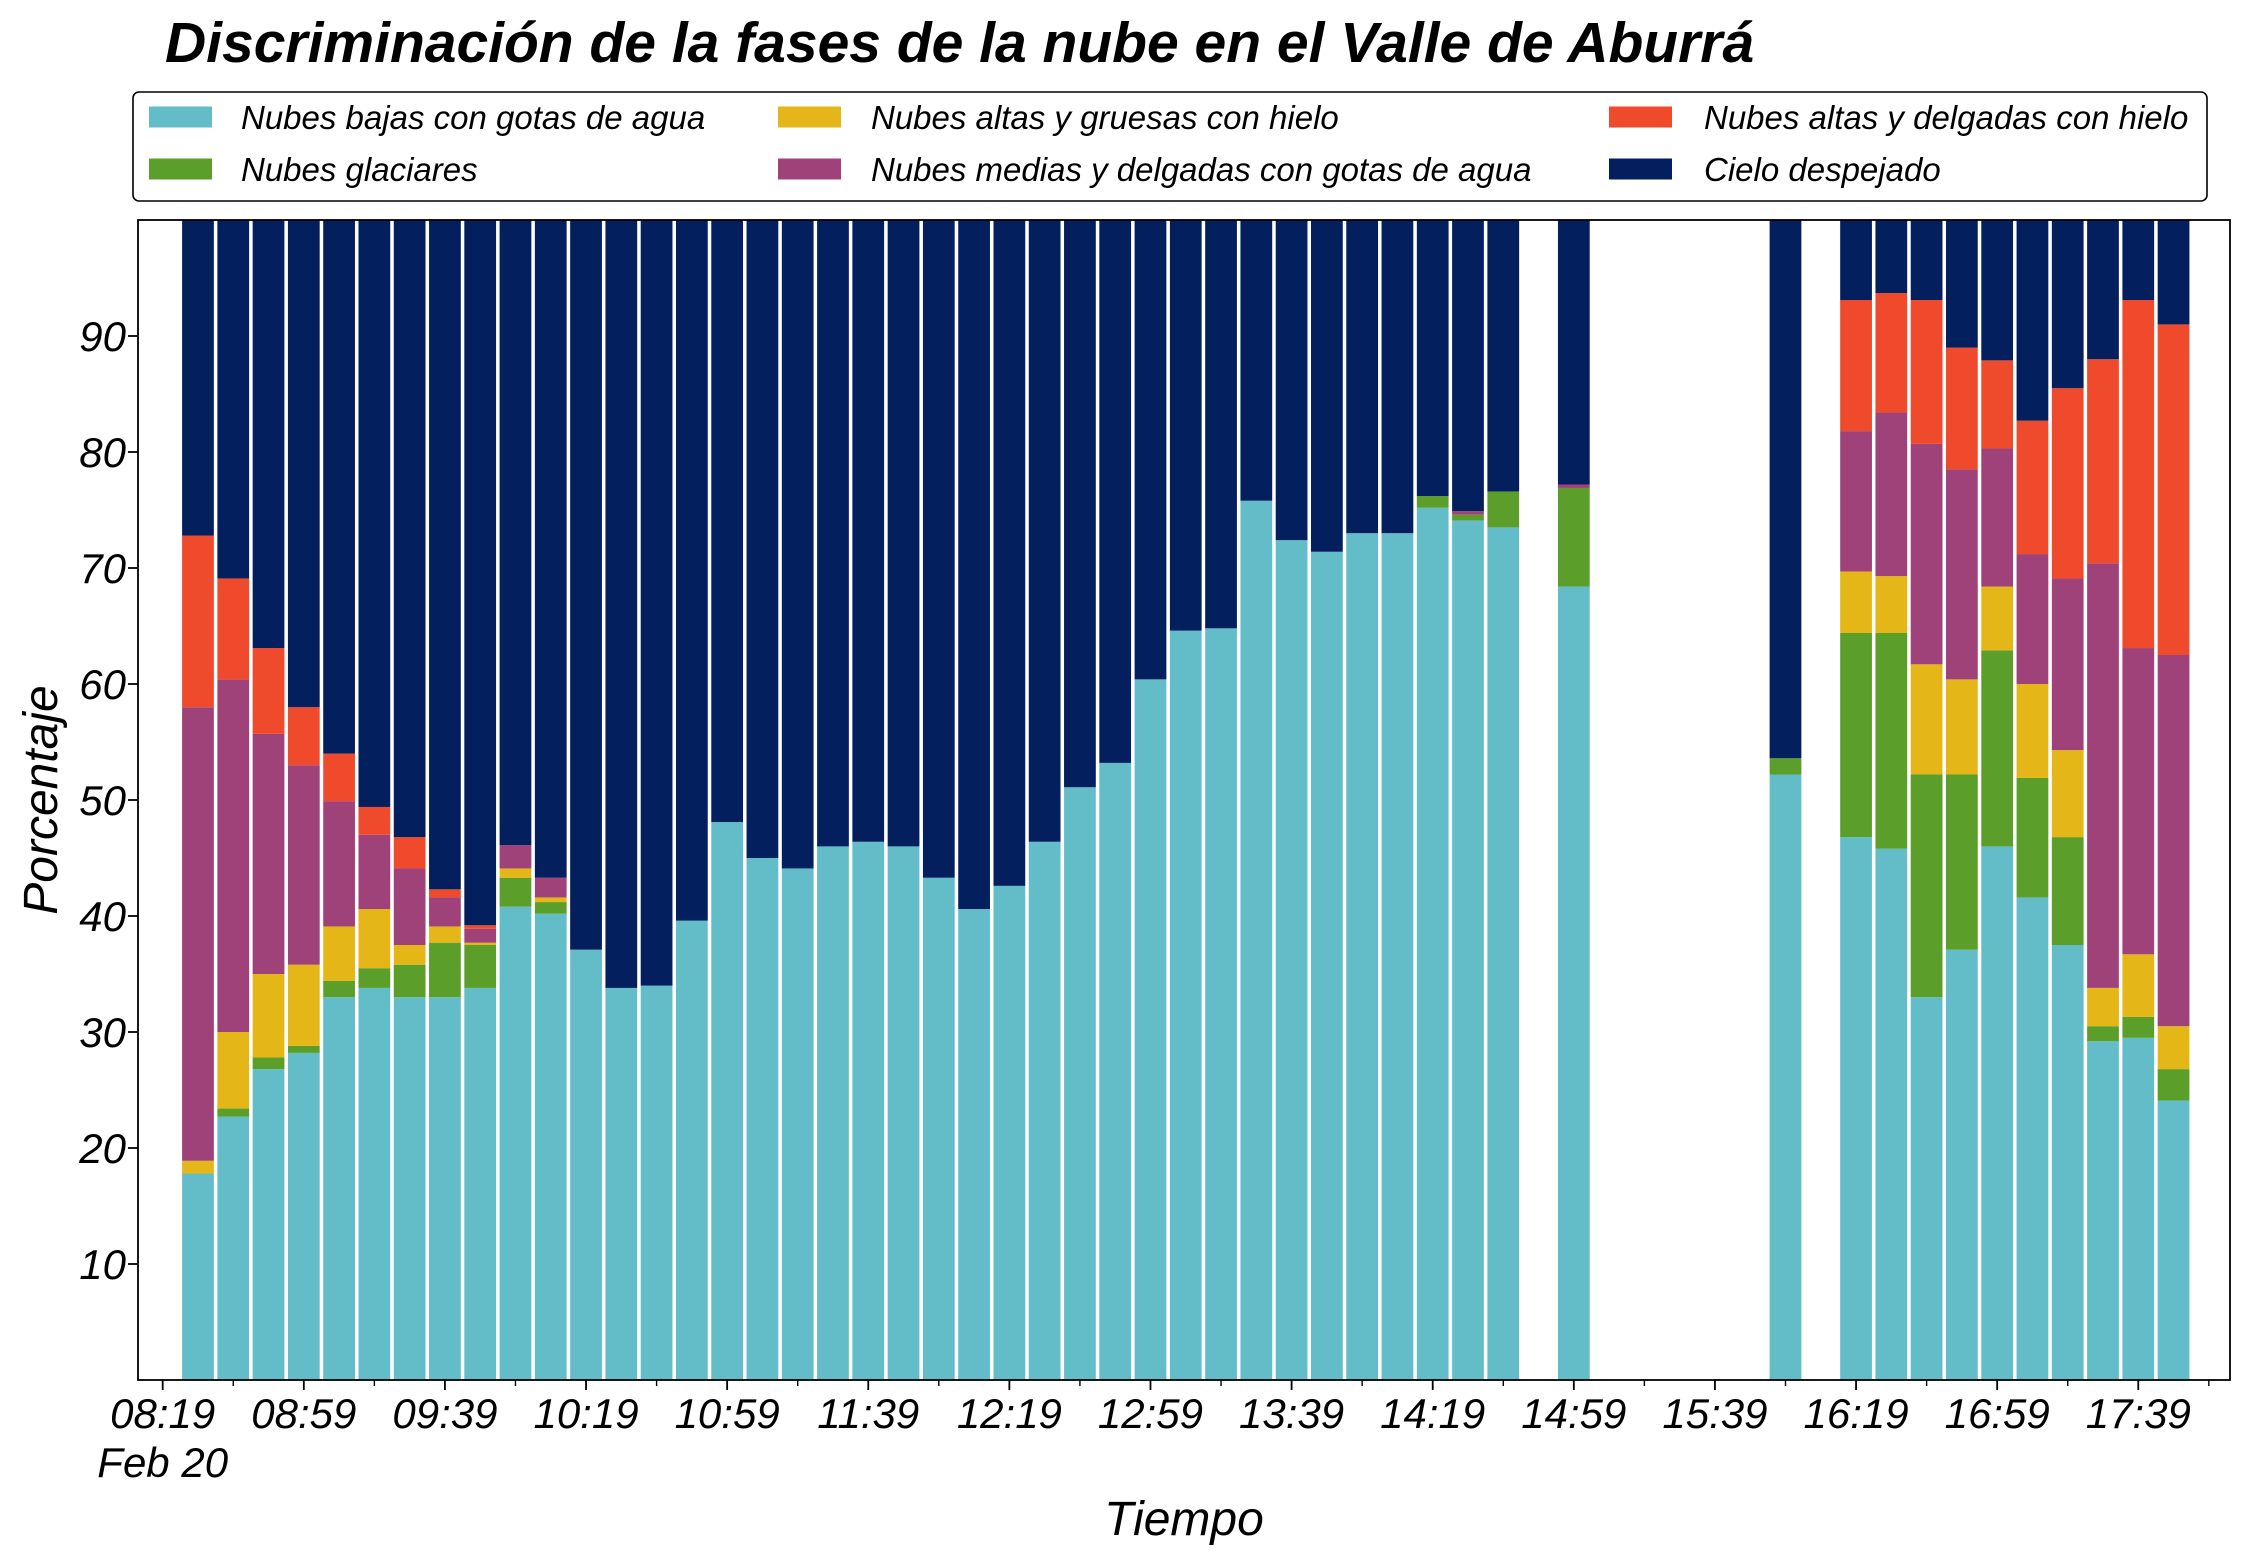  What do you see at coordinates (2138, 1413) in the screenshot?
I see `x-tick-label: 17:39` at bounding box center [2138, 1413].